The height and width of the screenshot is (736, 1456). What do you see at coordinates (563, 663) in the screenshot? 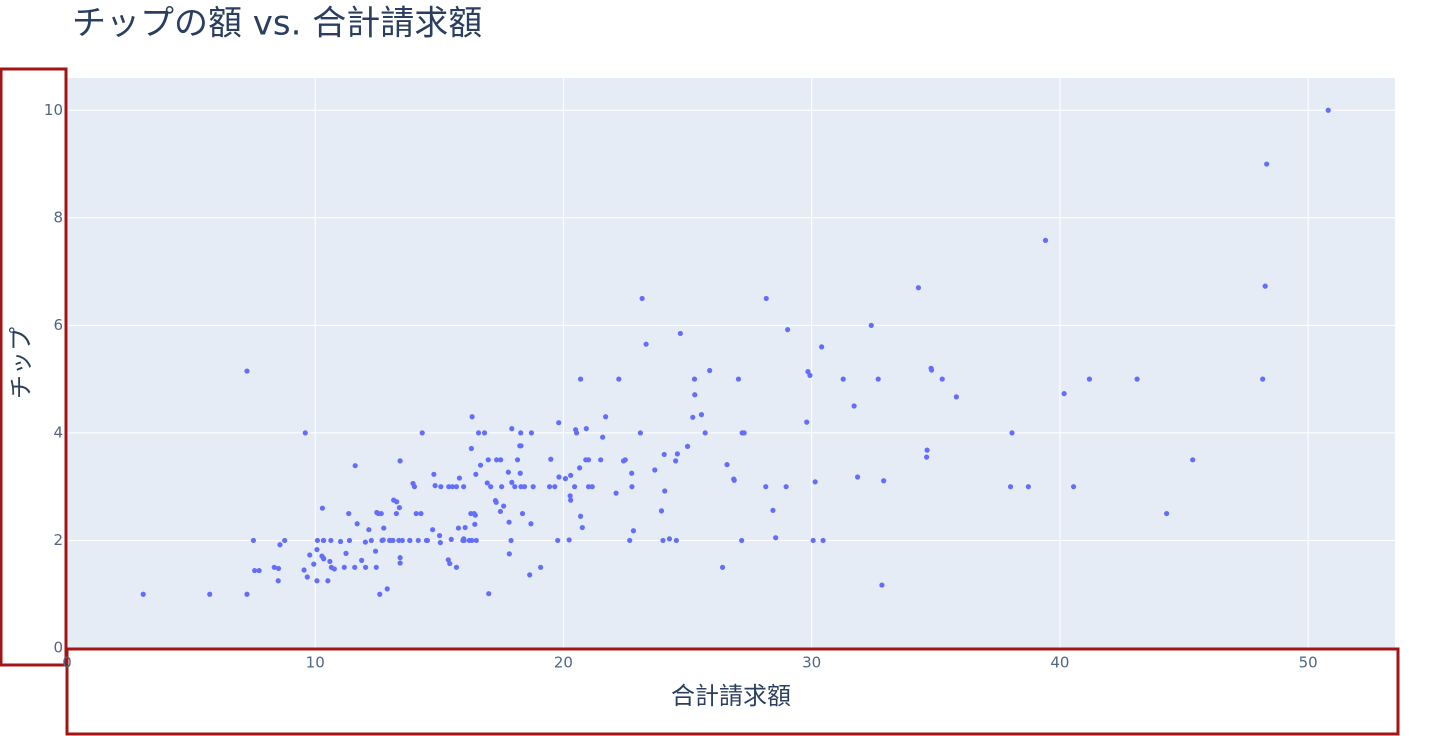
I see `x-tick-label: 20` at bounding box center [563, 663].